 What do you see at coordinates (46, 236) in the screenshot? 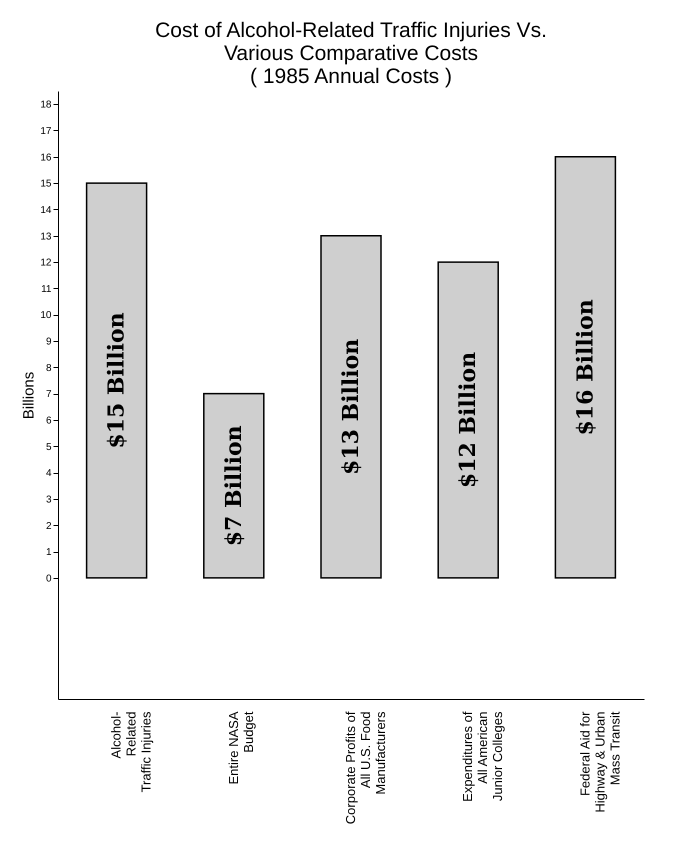
I see `y-tick-label: 13` at bounding box center [46, 236].